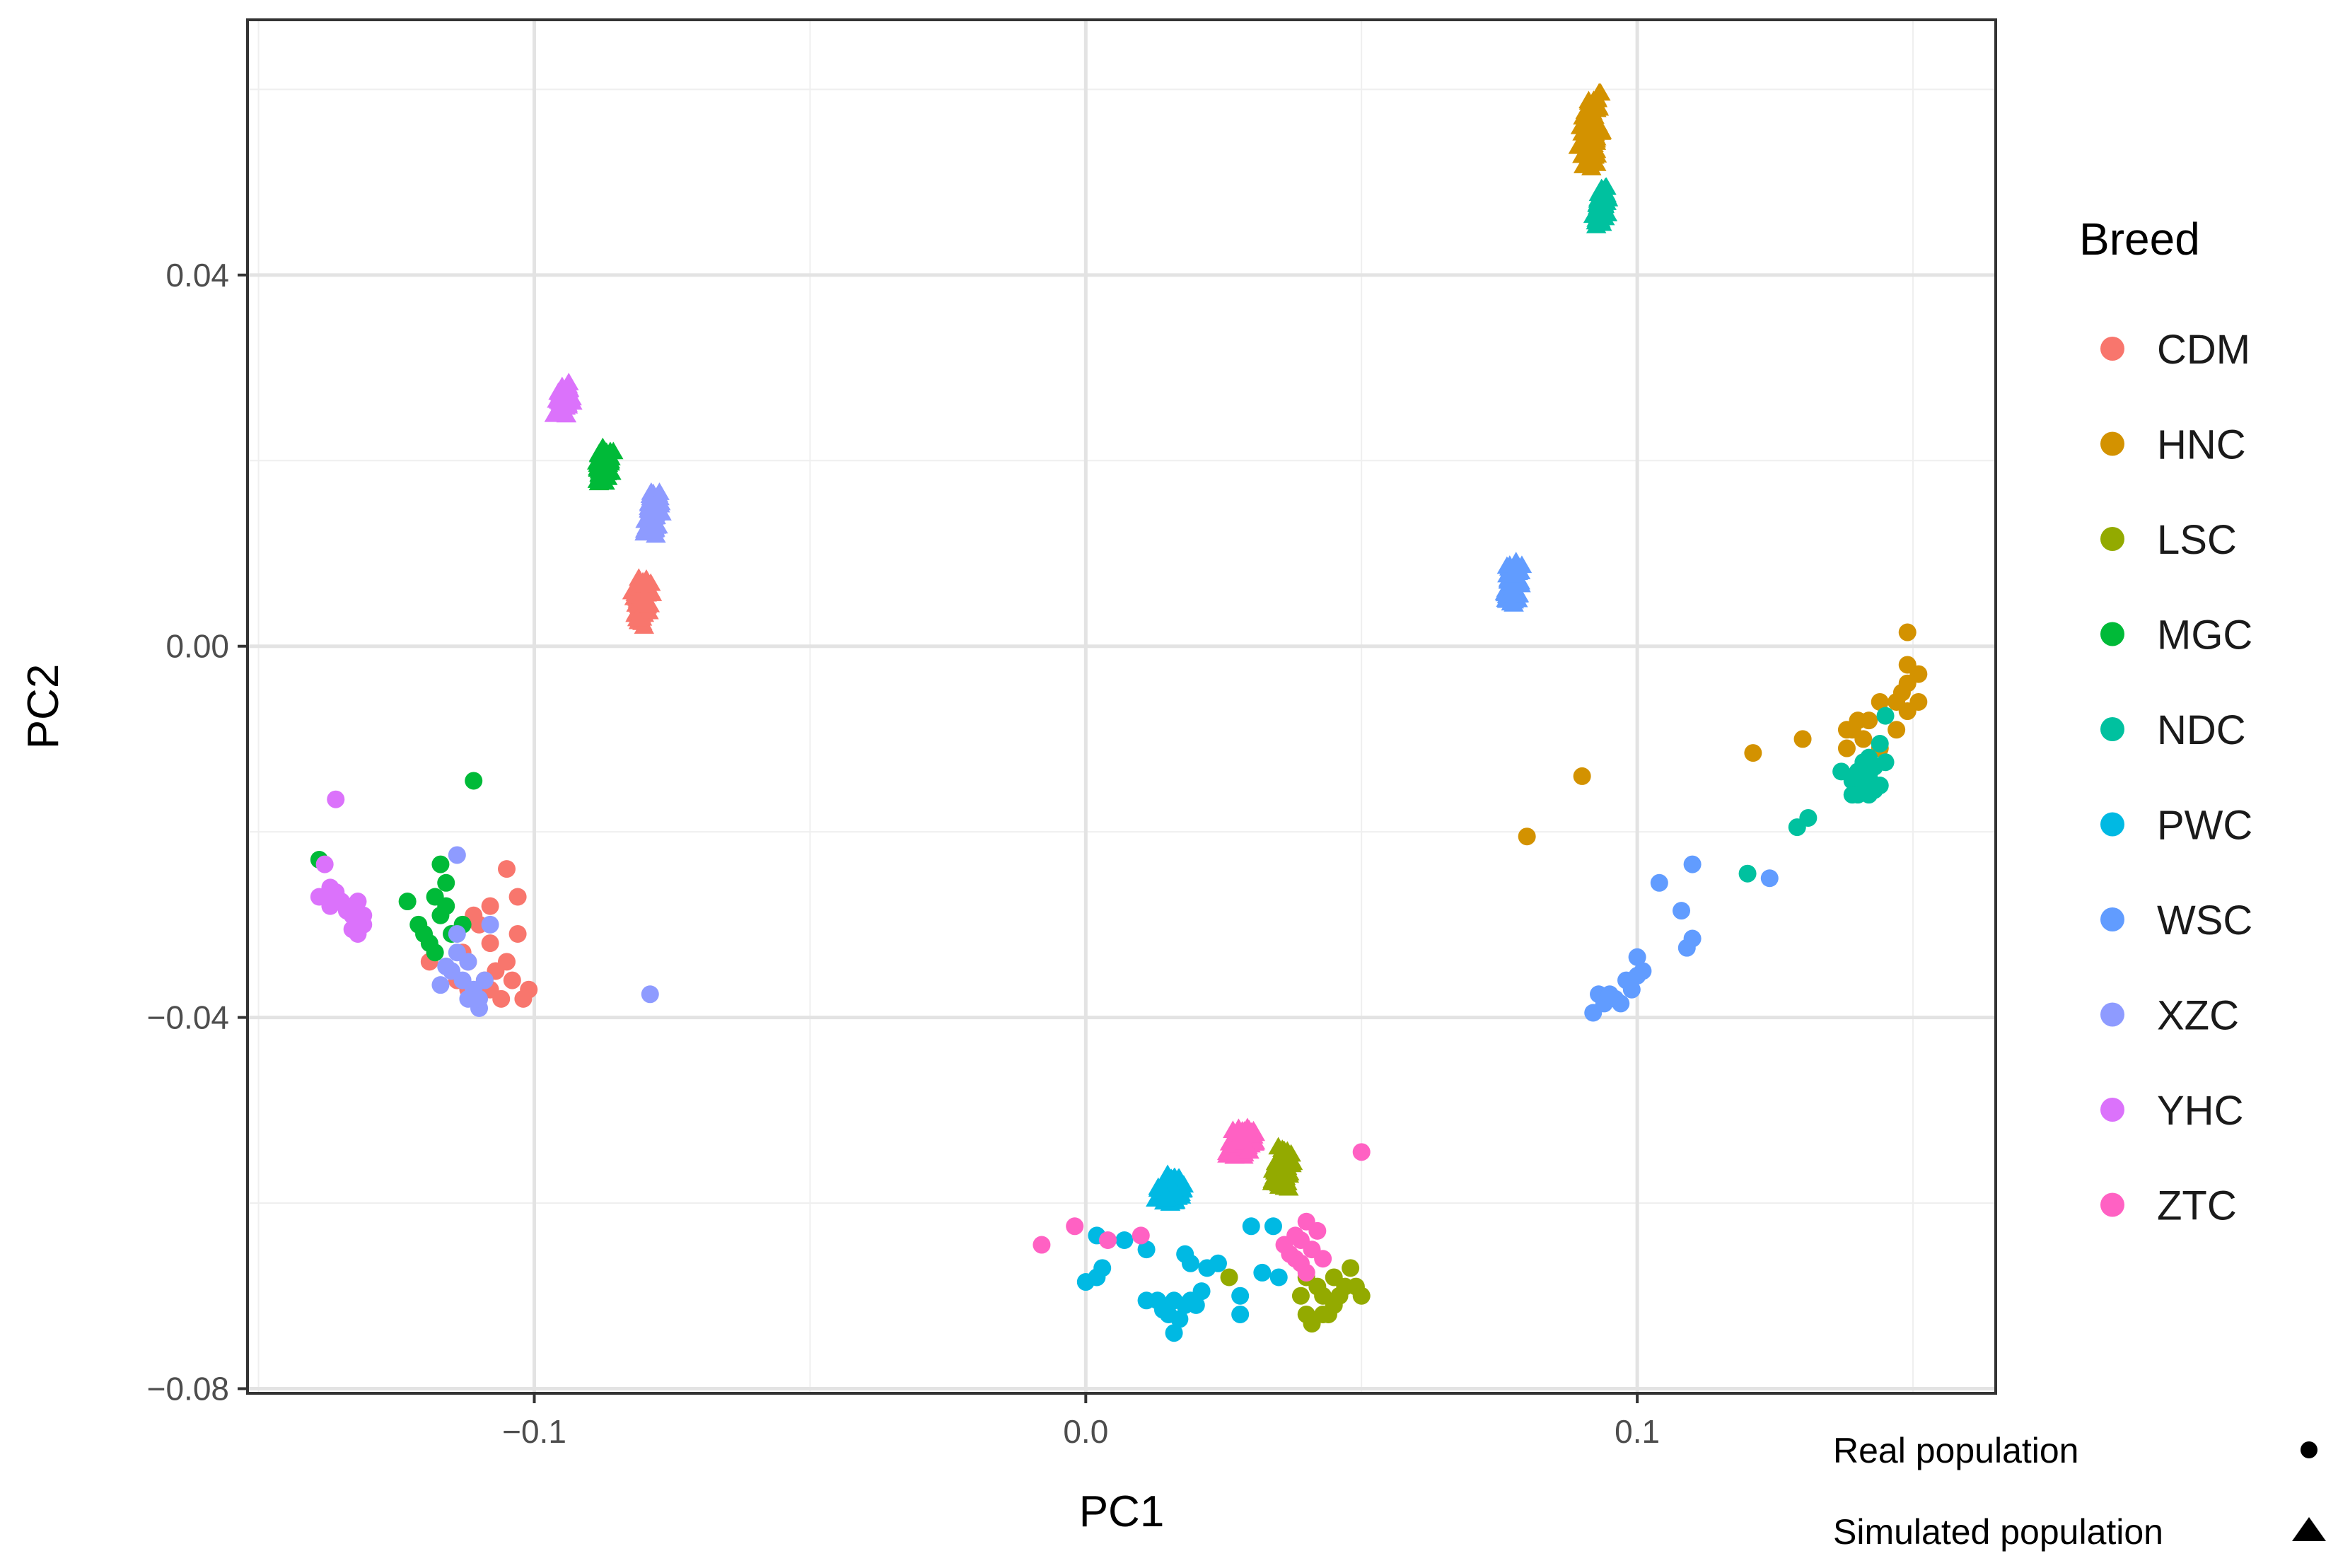 This screenshot has width=2338, height=1568. Describe the element at coordinates (2112, 1014) in the screenshot. I see `legend-key-xzc` at that location.